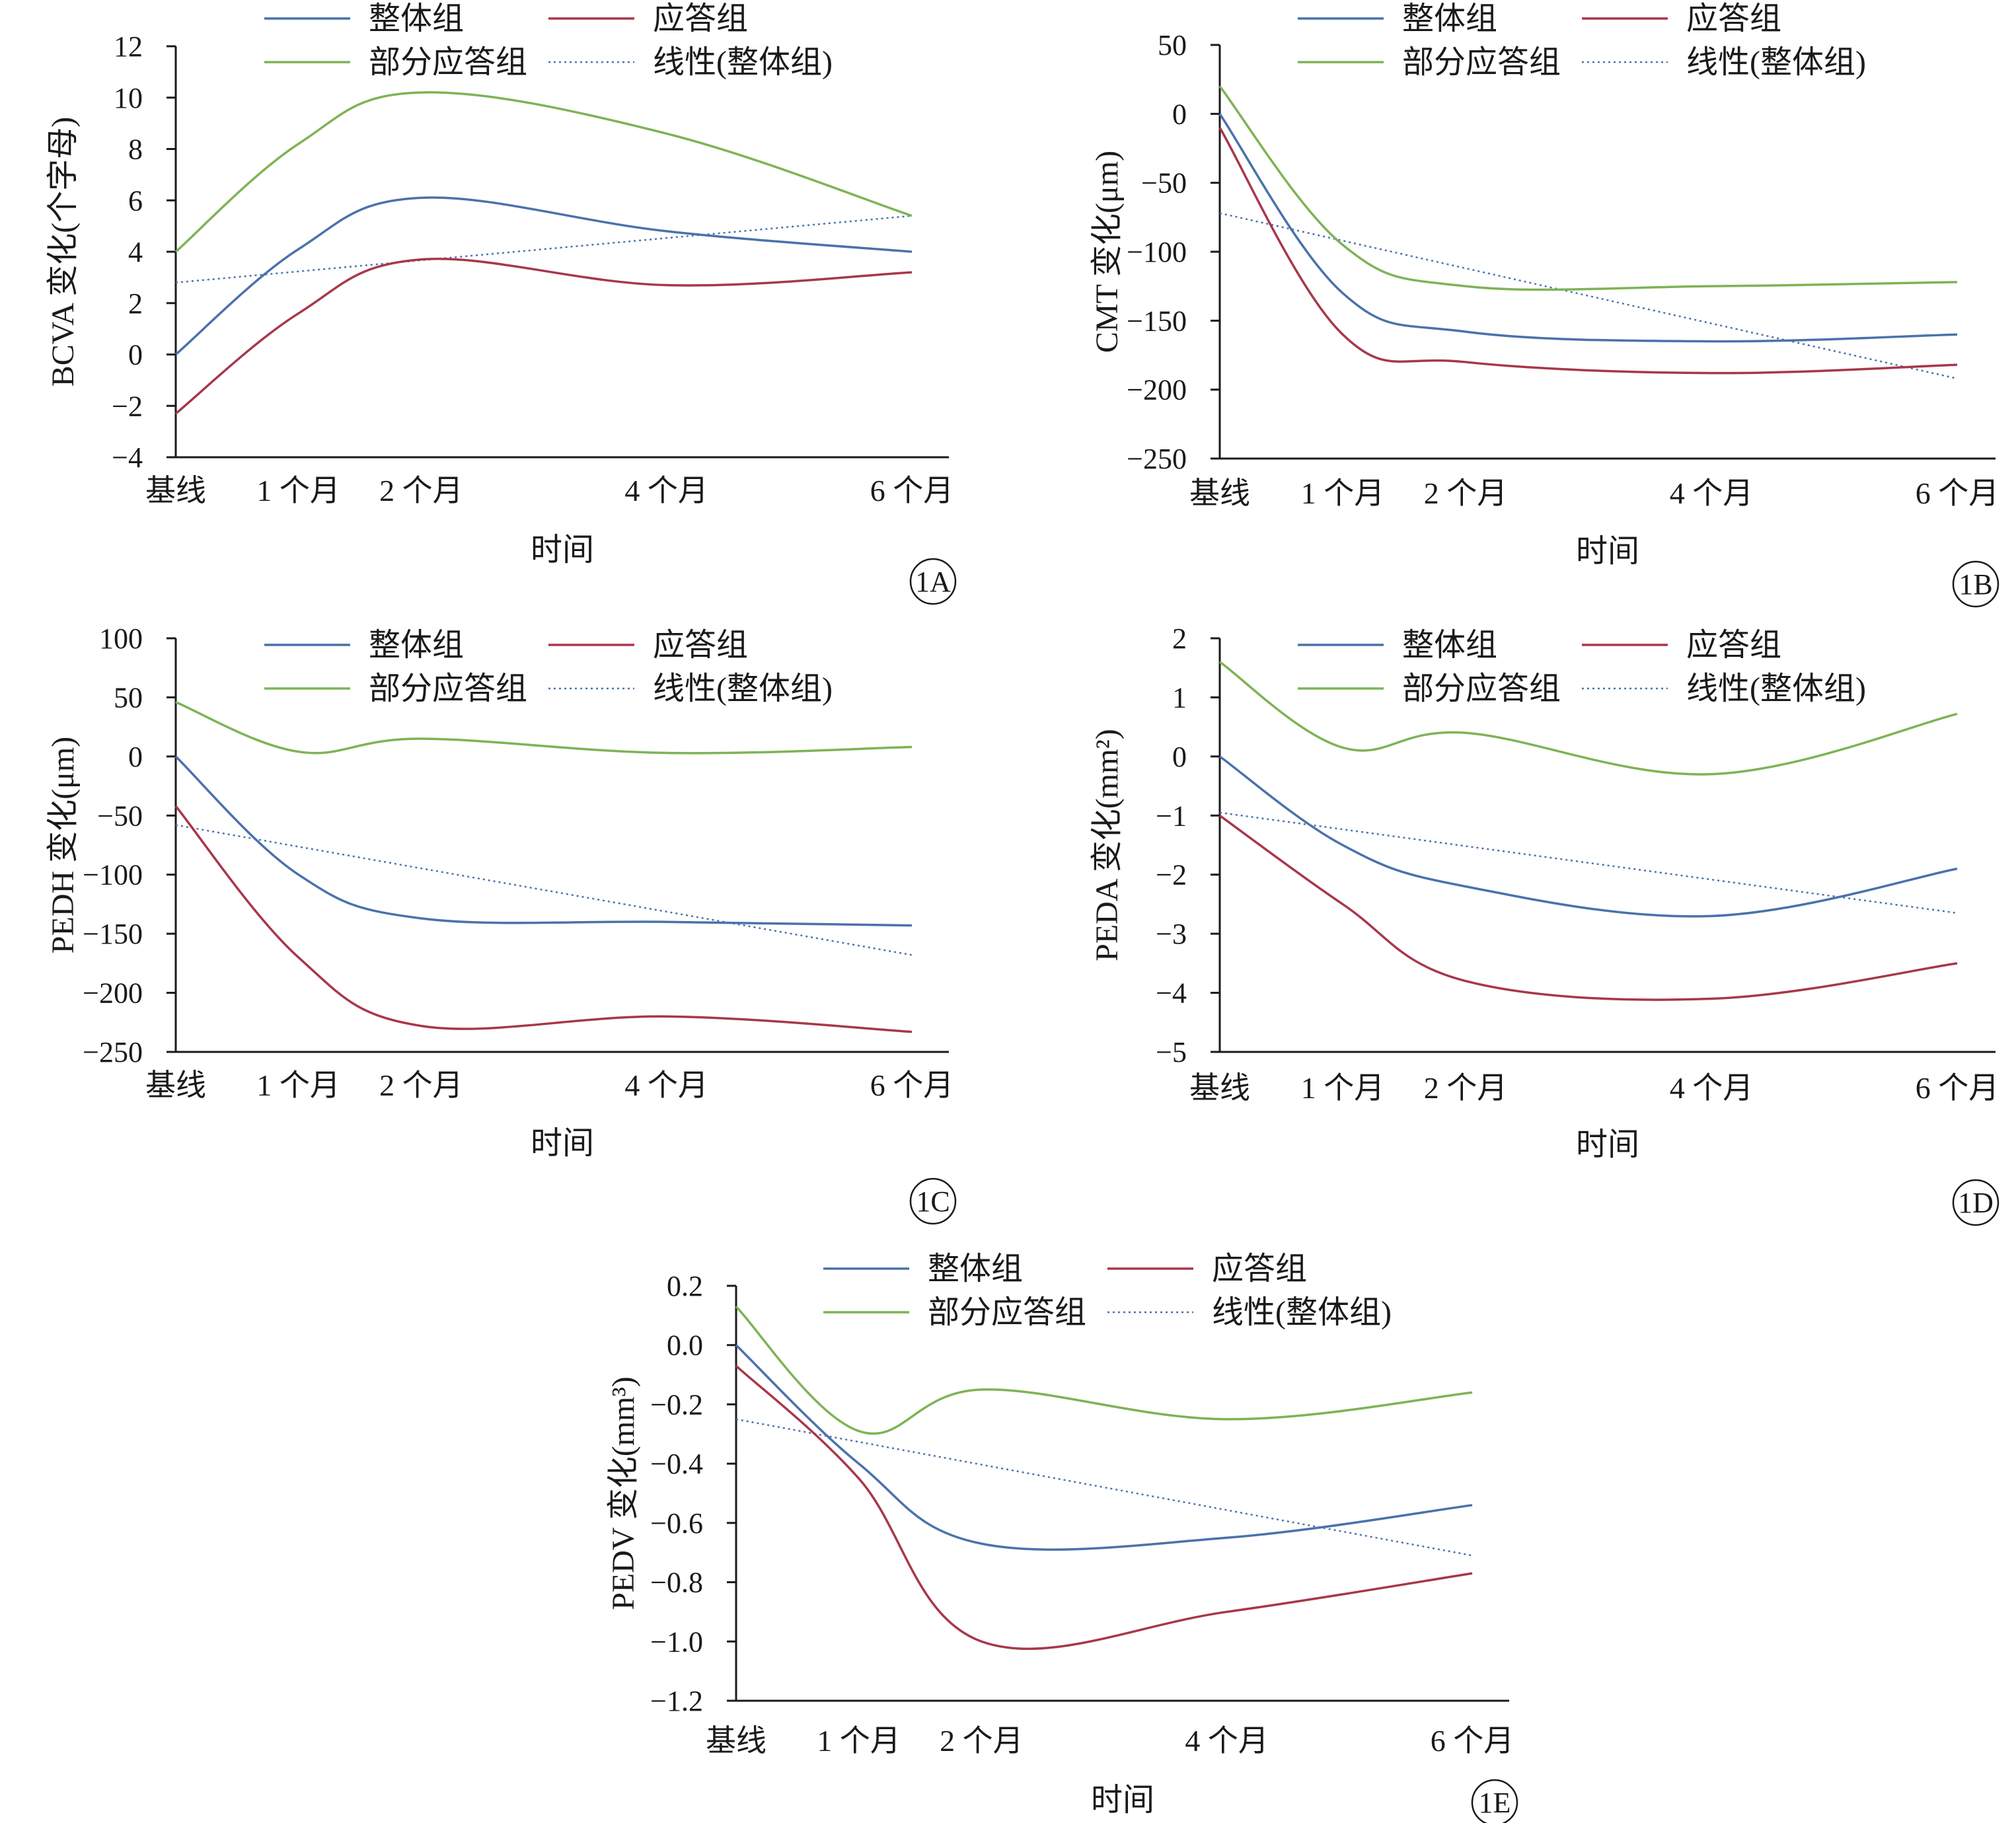 The image size is (2016, 1823). What do you see at coordinates (135, 252) in the screenshot?
I see `y-tick-label: 4` at bounding box center [135, 252].